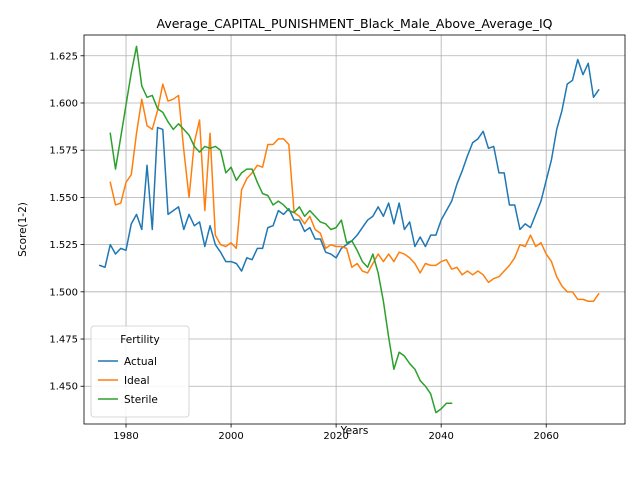  I want to click on x-tick-label: 1980, so click(125, 436).